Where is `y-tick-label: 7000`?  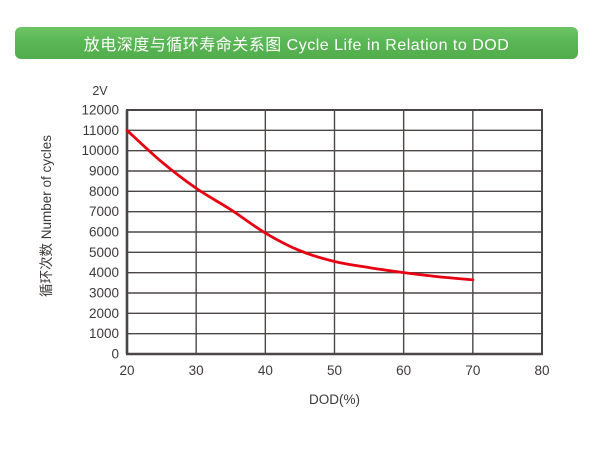 y-tick-label: 7000 is located at coordinates (104, 211).